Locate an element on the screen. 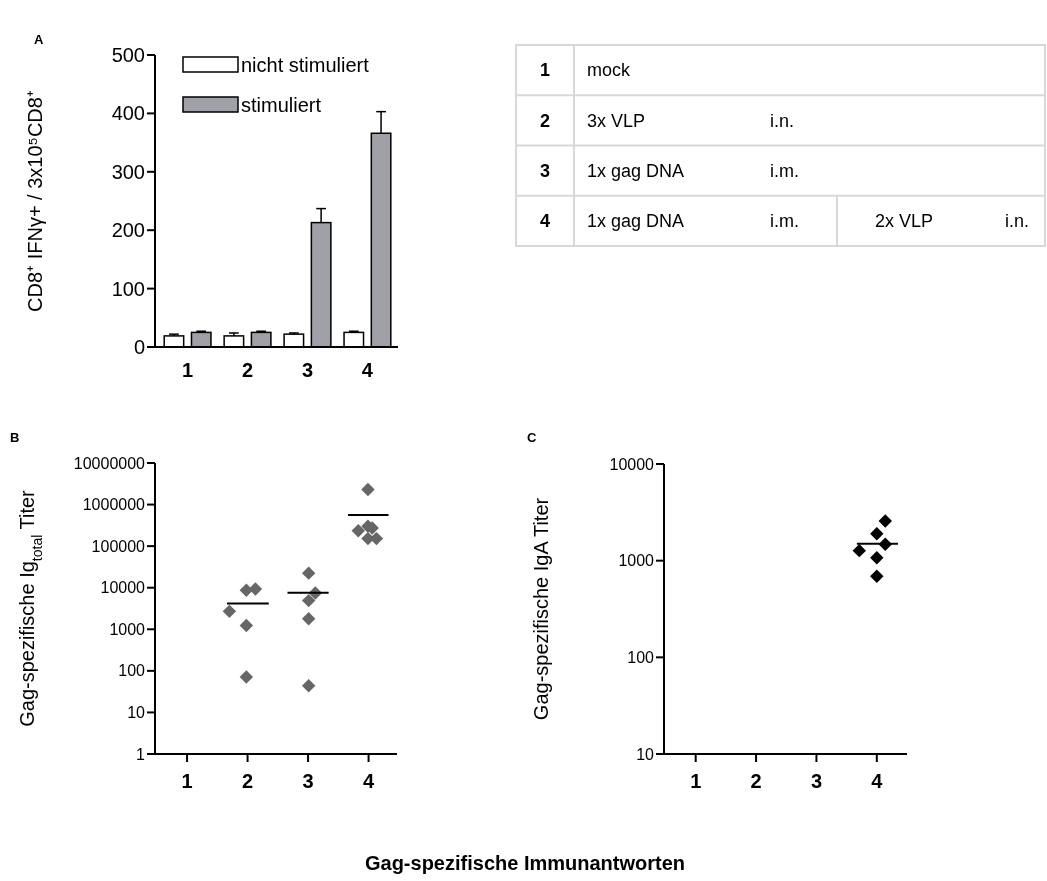  y-tick-label: 1 is located at coordinates (141, 754).